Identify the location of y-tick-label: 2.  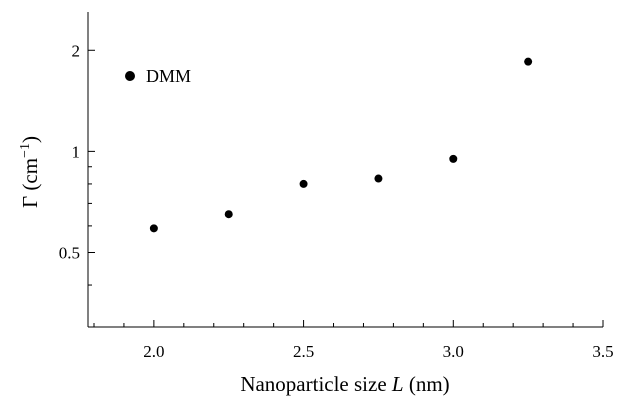
(76, 50).